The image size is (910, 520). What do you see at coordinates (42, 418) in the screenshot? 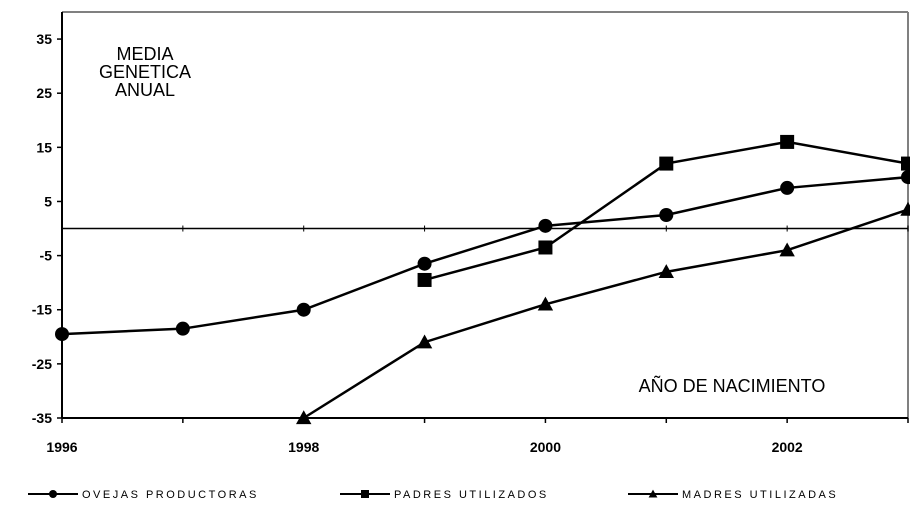
I see `y-tick-label: -35` at bounding box center [42, 418].